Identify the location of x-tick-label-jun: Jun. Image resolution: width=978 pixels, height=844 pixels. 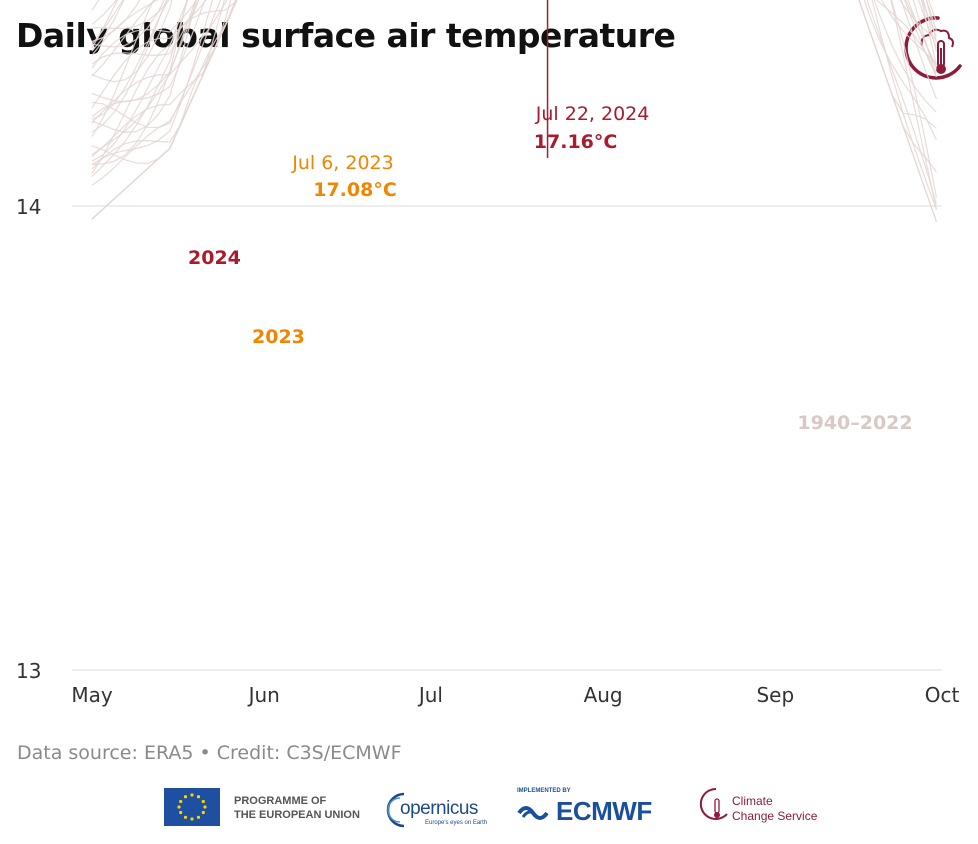
(263, 695).